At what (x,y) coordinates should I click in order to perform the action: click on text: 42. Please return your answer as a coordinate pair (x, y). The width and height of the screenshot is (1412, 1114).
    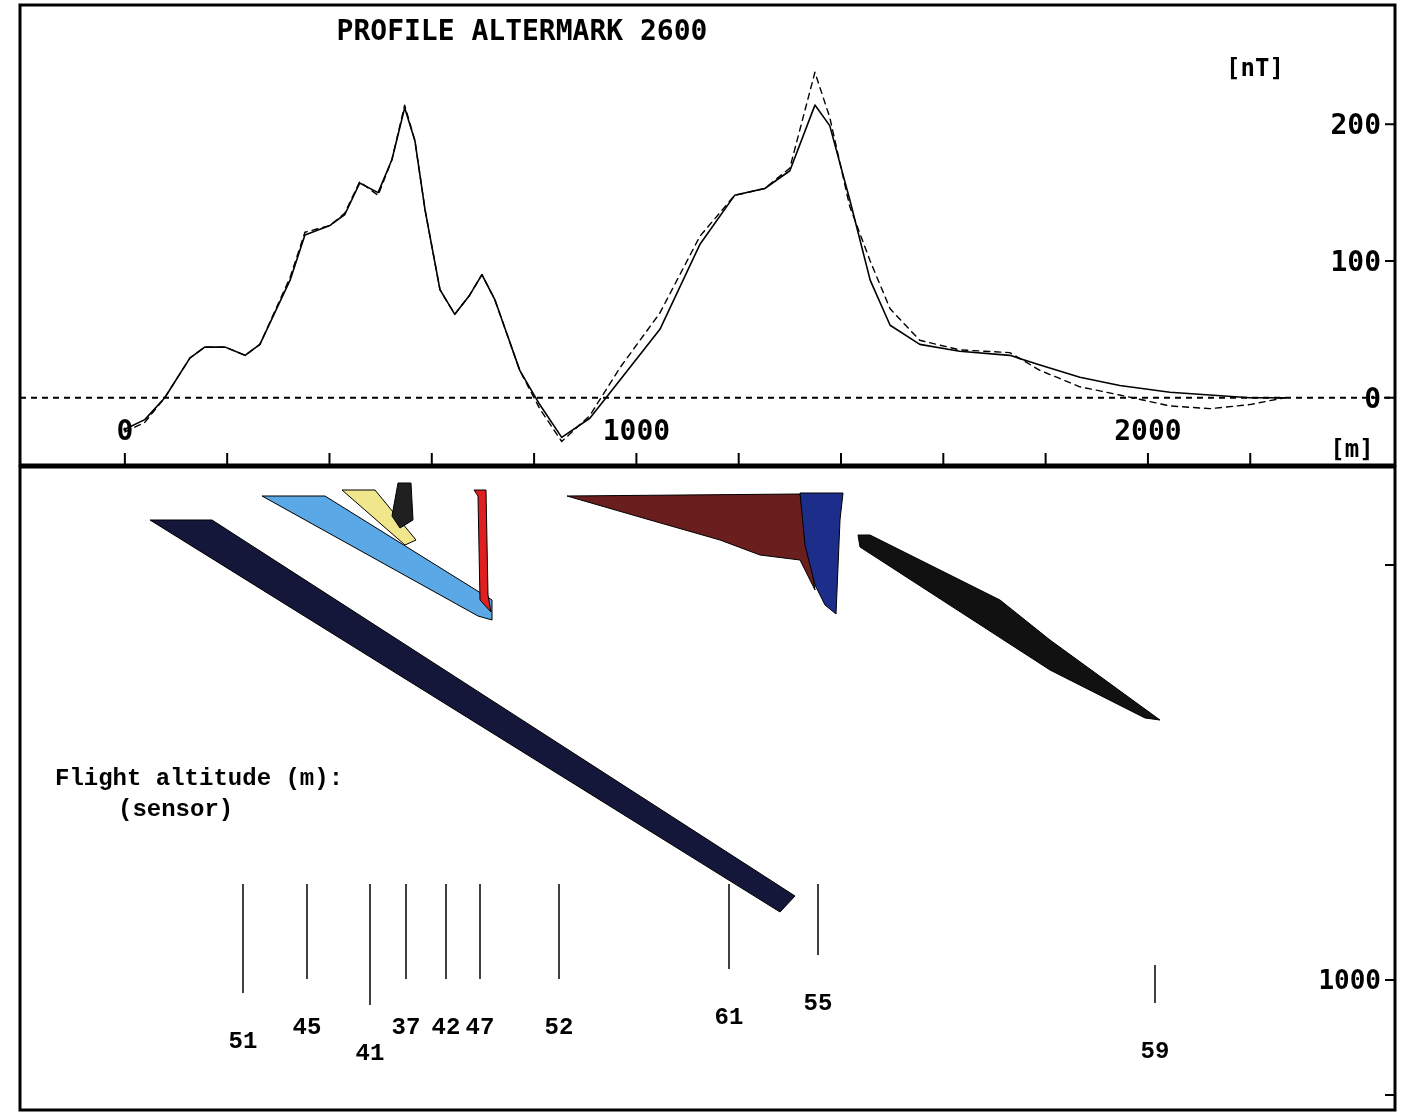
    Looking at the image, I should click on (446, 1027).